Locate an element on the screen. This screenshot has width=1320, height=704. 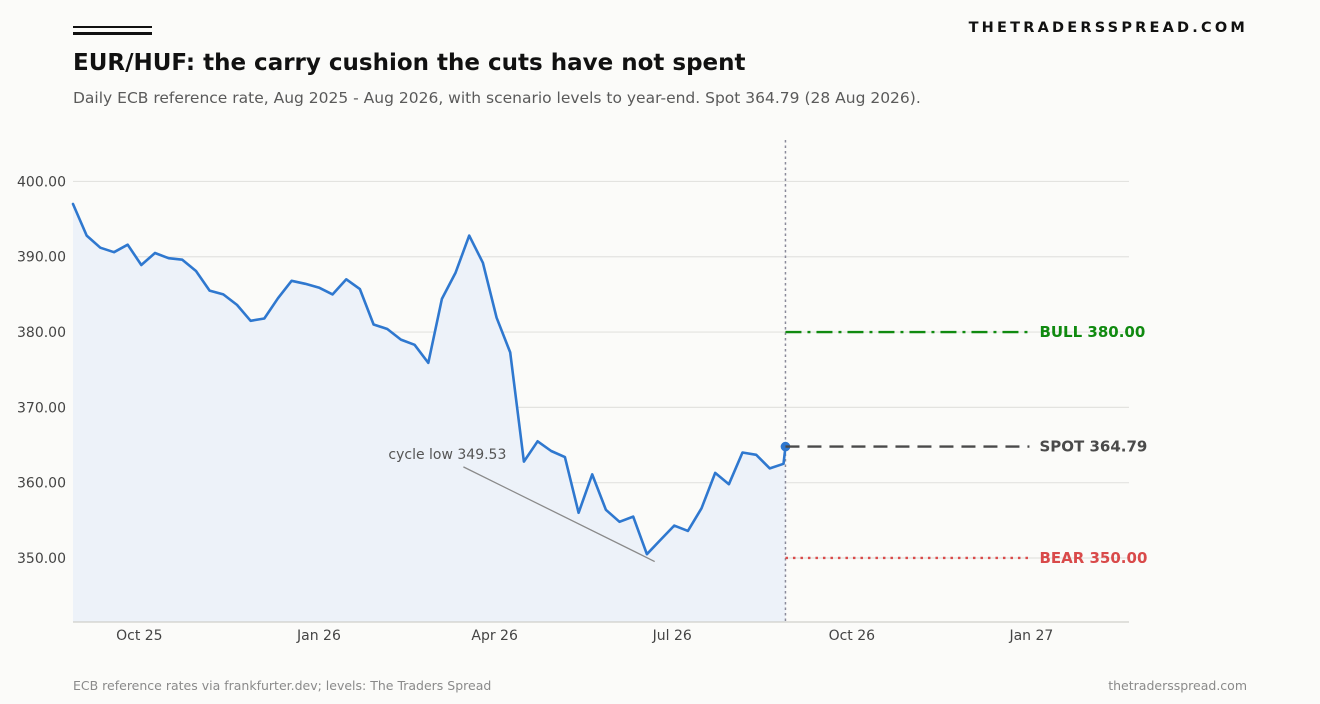
annotation-cycle-low: cycle low 349.53 is located at coordinates (447, 455).